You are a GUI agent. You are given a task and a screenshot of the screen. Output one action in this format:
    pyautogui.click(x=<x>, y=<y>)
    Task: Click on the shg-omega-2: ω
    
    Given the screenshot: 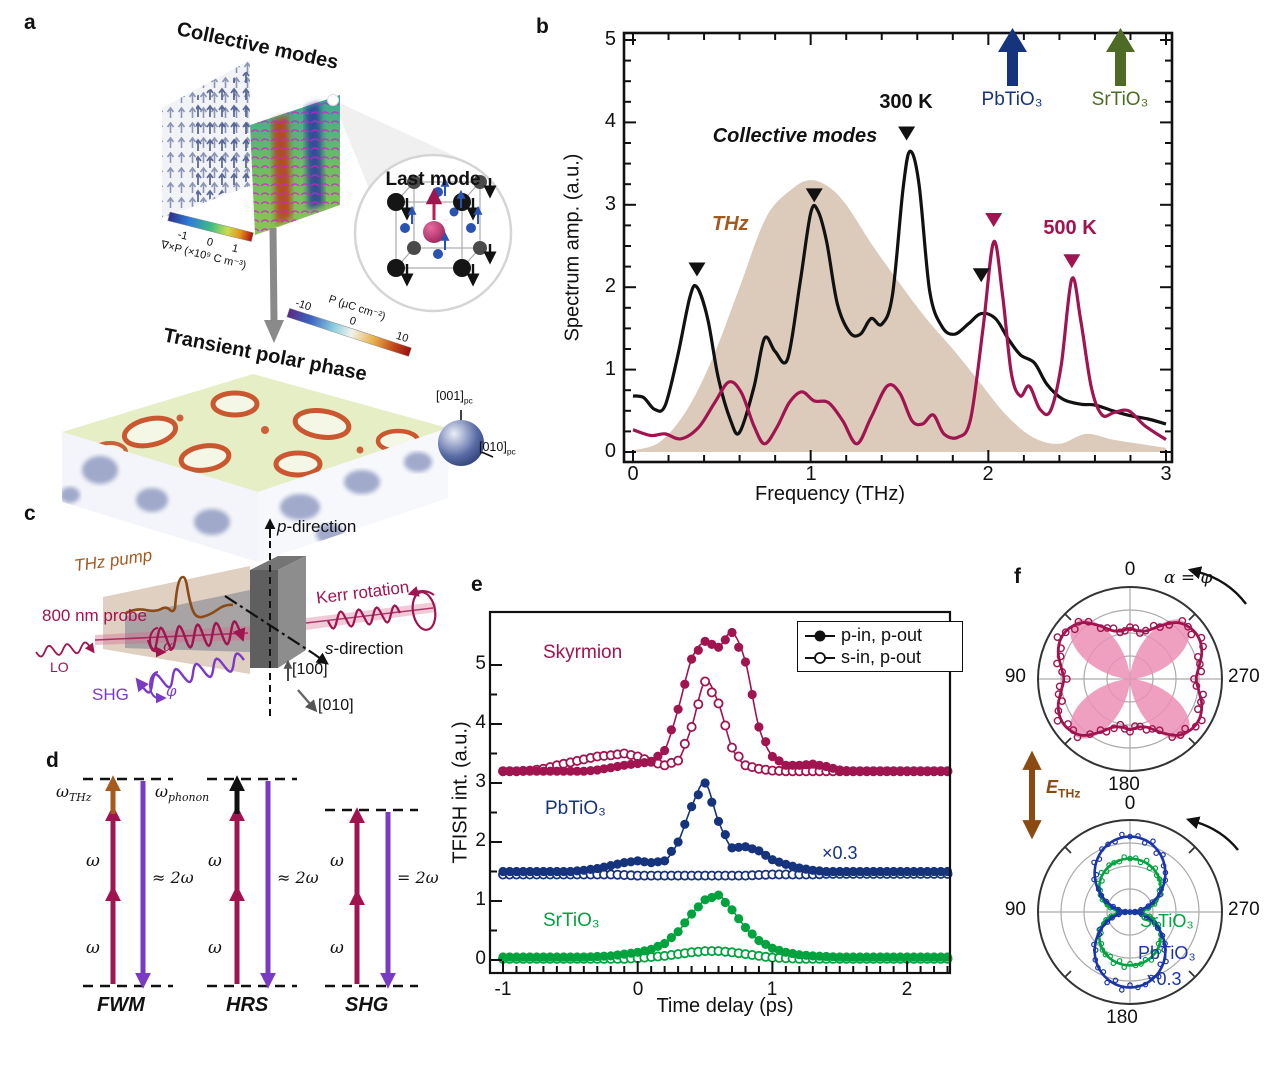 What is the action you would take?
    pyautogui.click(x=337, y=948)
    